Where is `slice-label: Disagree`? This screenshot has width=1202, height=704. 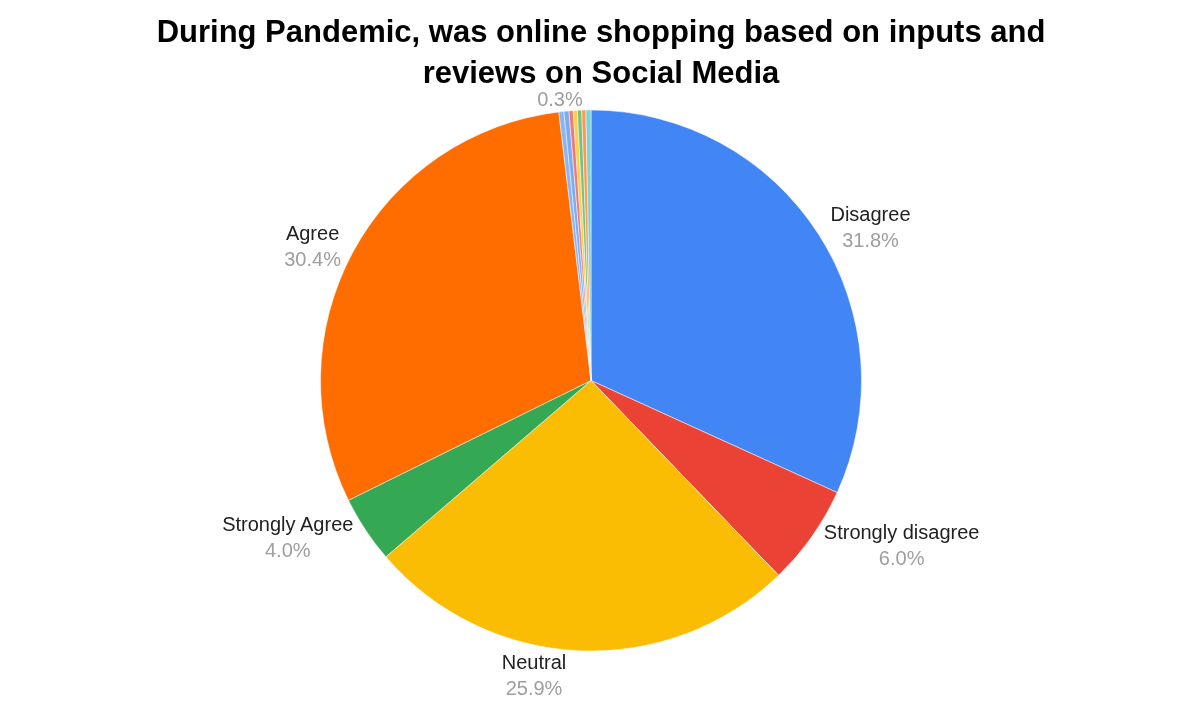 slice-label: Disagree is located at coordinates (870, 214).